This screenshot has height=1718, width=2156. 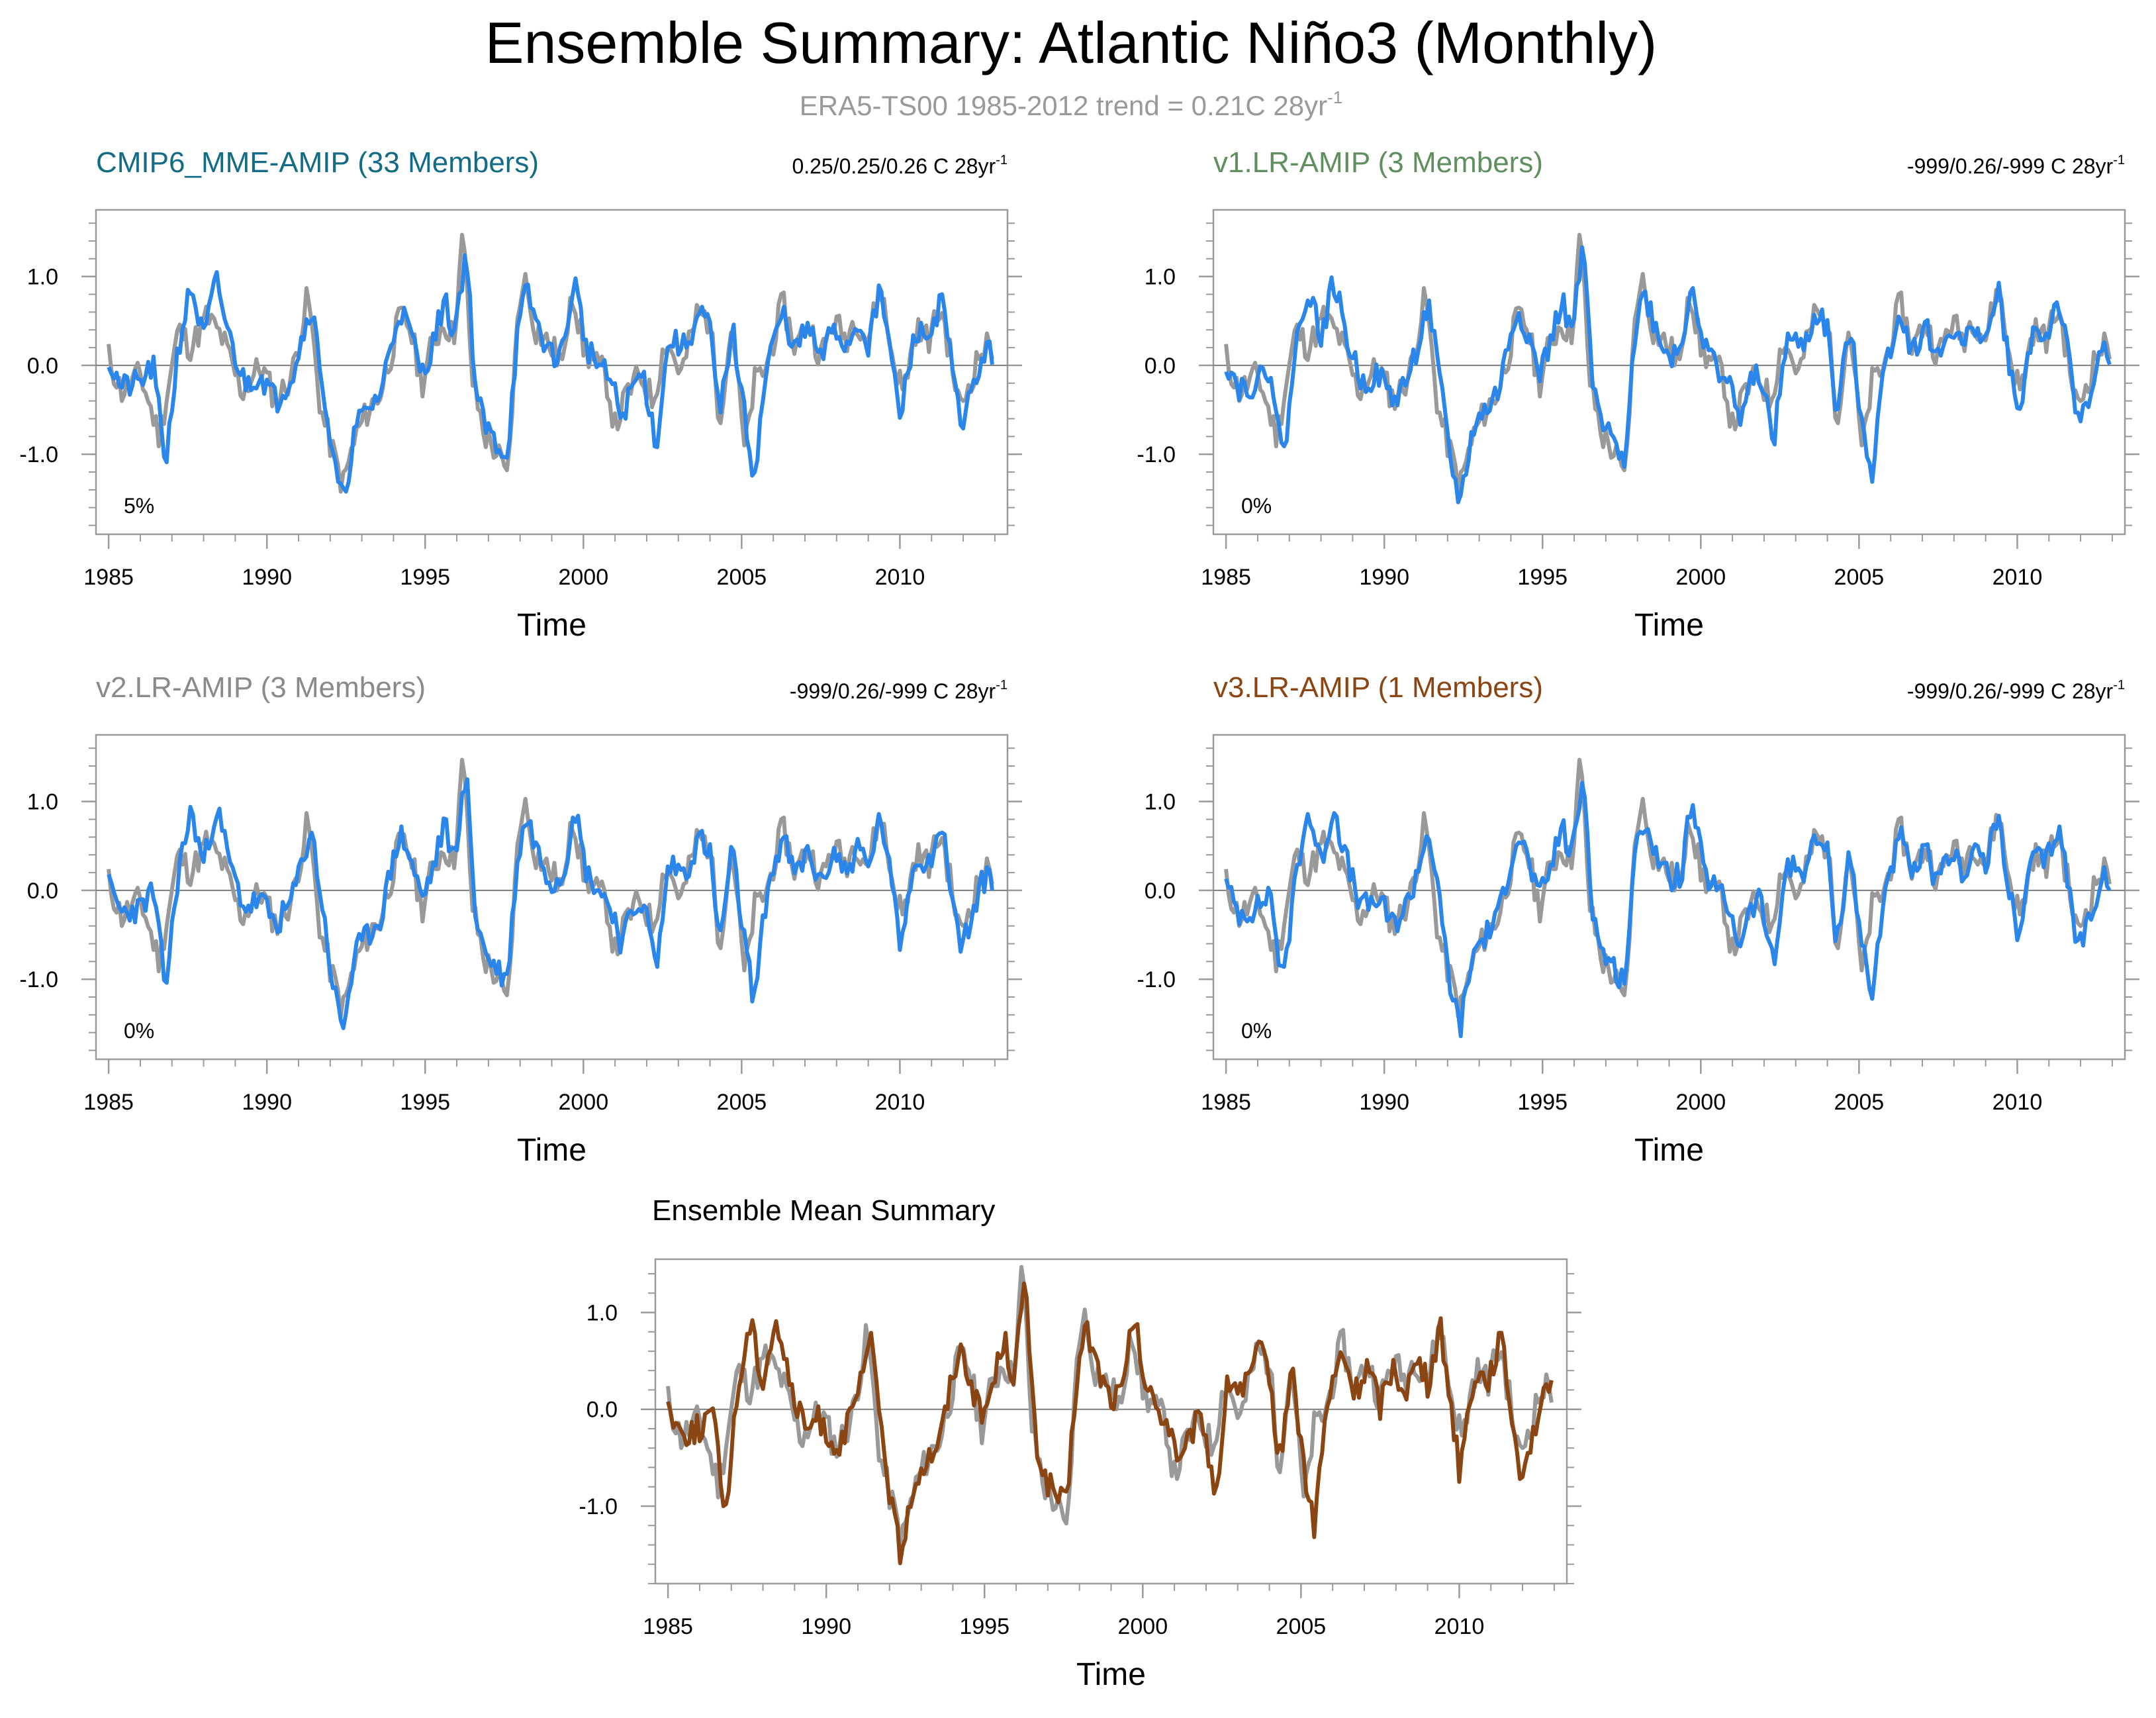 What do you see at coordinates (108, 1102) in the screenshot?
I see `x-tick-label-v2: 1985` at bounding box center [108, 1102].